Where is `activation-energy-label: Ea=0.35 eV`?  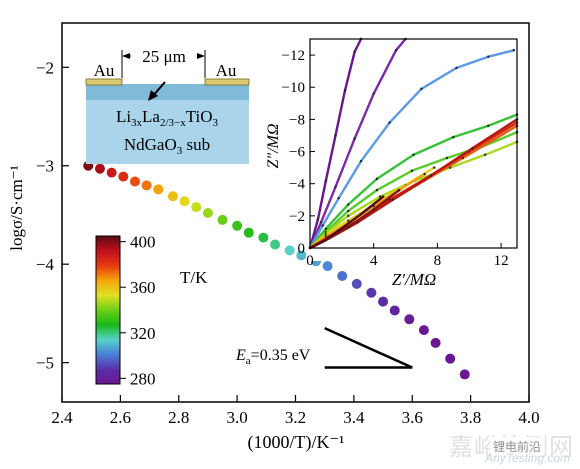
activation-energy-label: Ea=0.35 eV is located at coordinates (273, 357).